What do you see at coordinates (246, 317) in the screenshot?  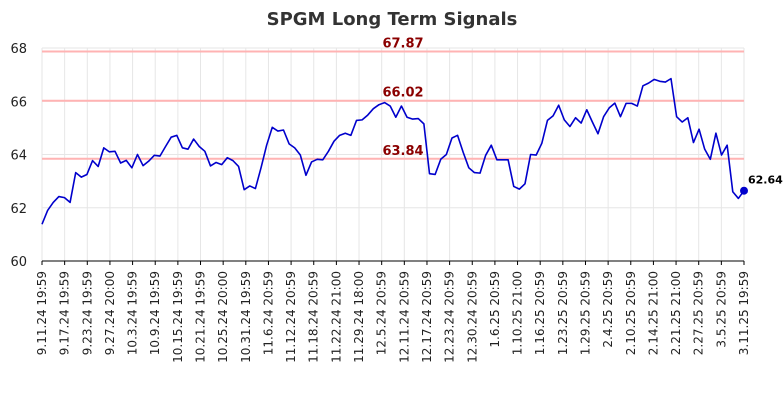 I see `x-tick-label-9: 10.31.24 19:59` at bounding box center [246, 317].